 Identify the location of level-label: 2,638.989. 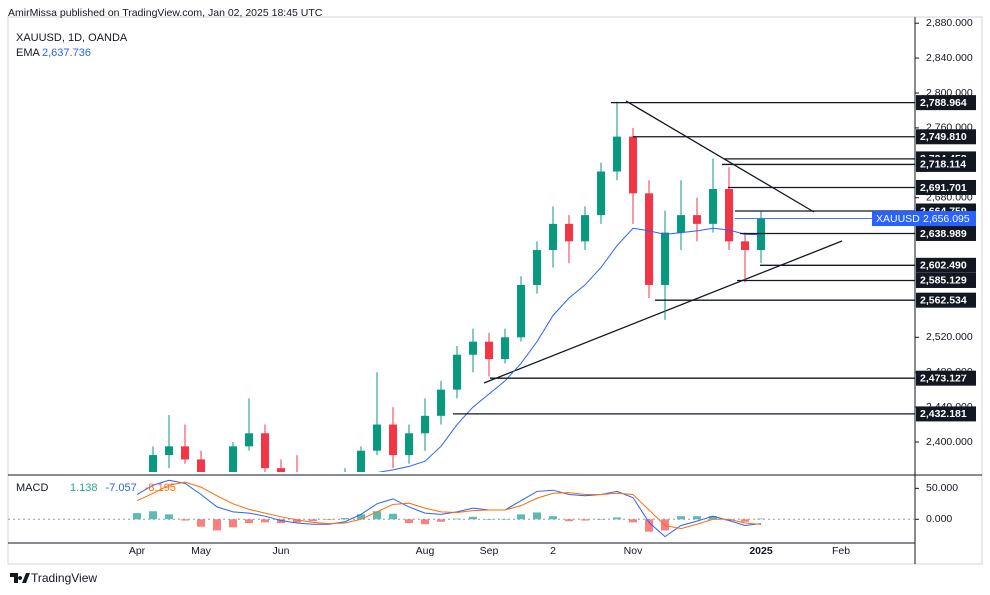
(943, 234).